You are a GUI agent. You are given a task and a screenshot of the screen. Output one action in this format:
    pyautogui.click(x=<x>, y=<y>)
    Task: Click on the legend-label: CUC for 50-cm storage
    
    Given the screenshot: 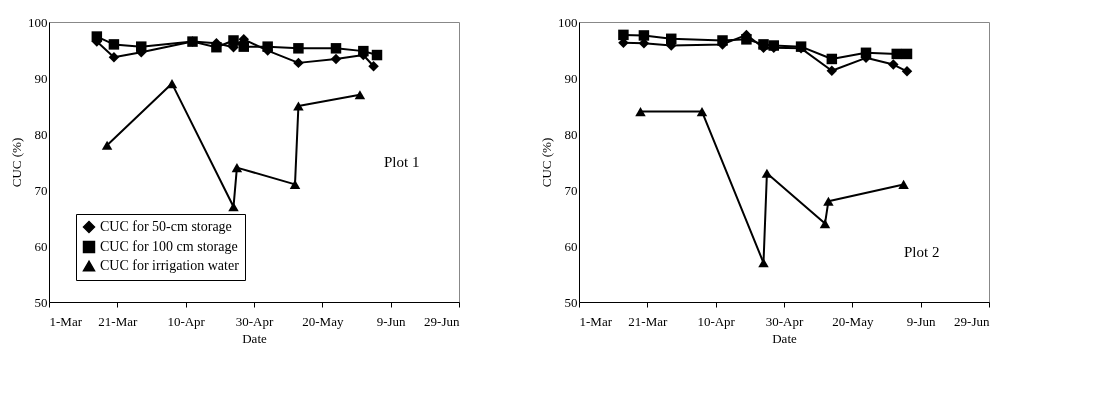 What is the action you would take?
    pyautogui.click(x=166, y=226)
    